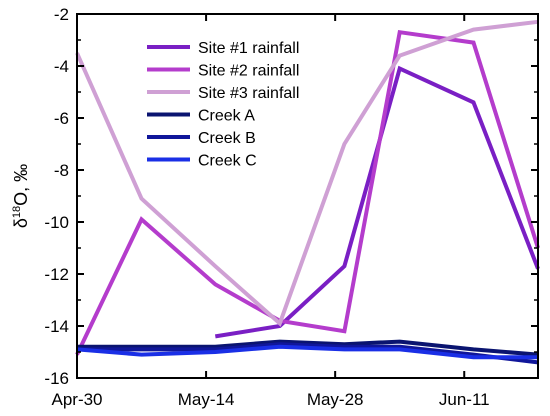 The image size is (550, 416). I want to click on x-tick-label: May-14, so click(206, 399).